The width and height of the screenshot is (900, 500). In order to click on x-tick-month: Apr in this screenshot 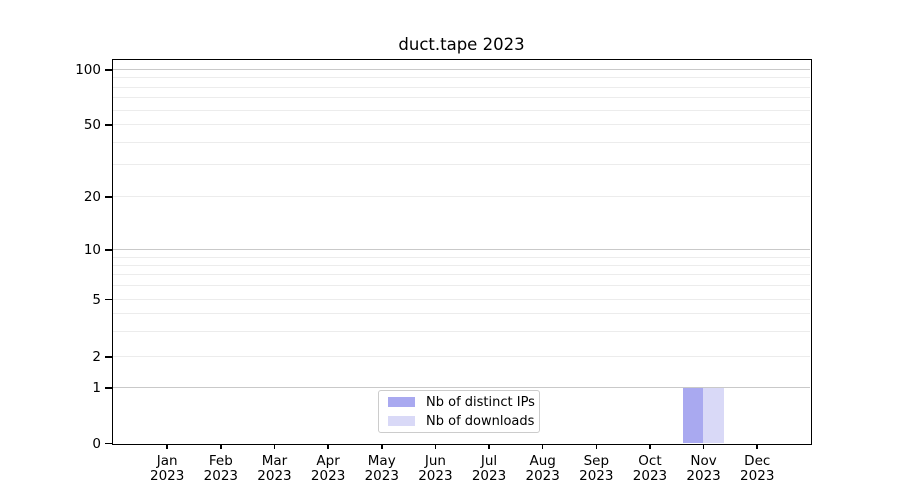, I will do `click(328, 461)`.